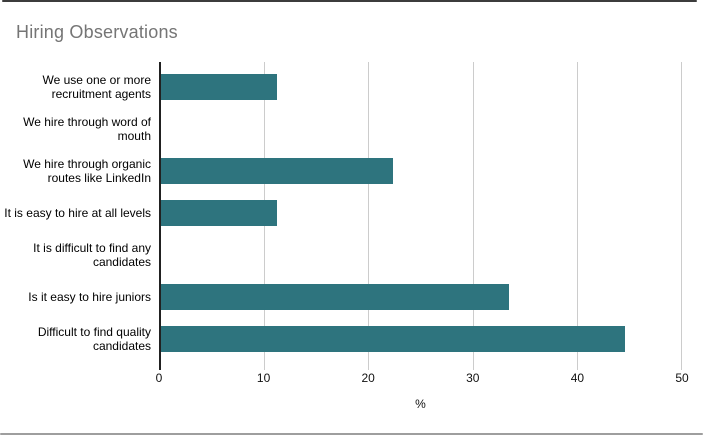  I want to click on chart-row: It is easy to hire at all levels, so click(341, 213).